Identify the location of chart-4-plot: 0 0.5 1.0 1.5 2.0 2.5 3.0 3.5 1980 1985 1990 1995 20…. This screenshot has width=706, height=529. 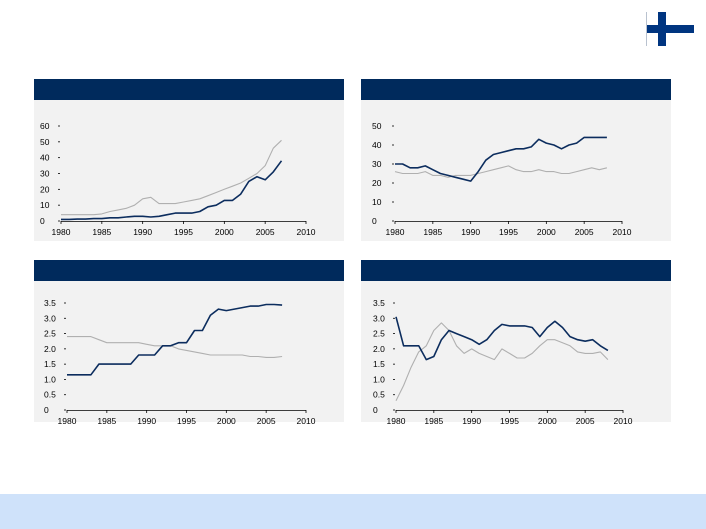
(503, 362).